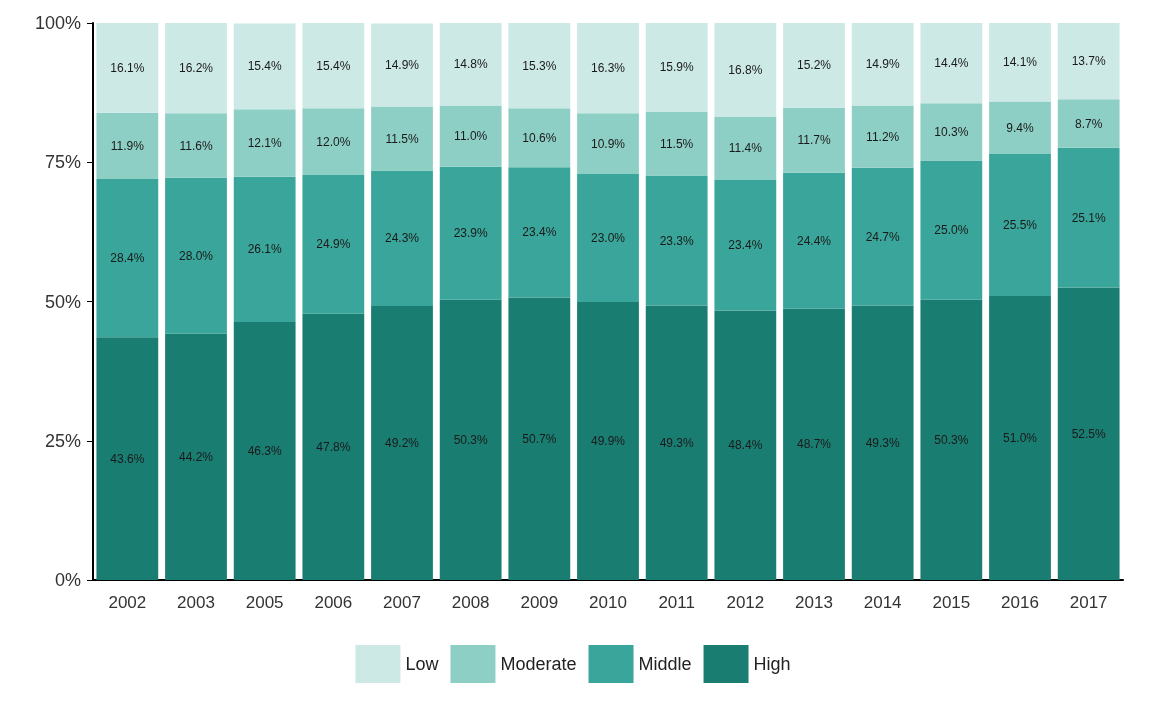 The height and width of the screenshot is (709, 1149). What do you see at coordinates (1020, 437) in the screenshot?
I see `data-label: 51.0%` at bounding box center [1020, 437].